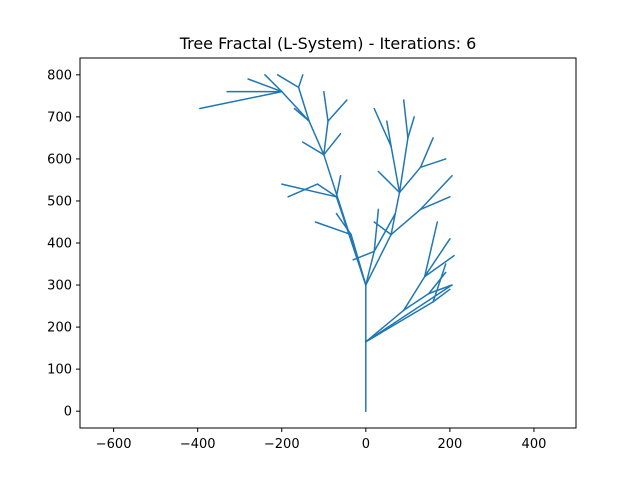  I want to click on x-tick-label: 0, so click(366, 444).